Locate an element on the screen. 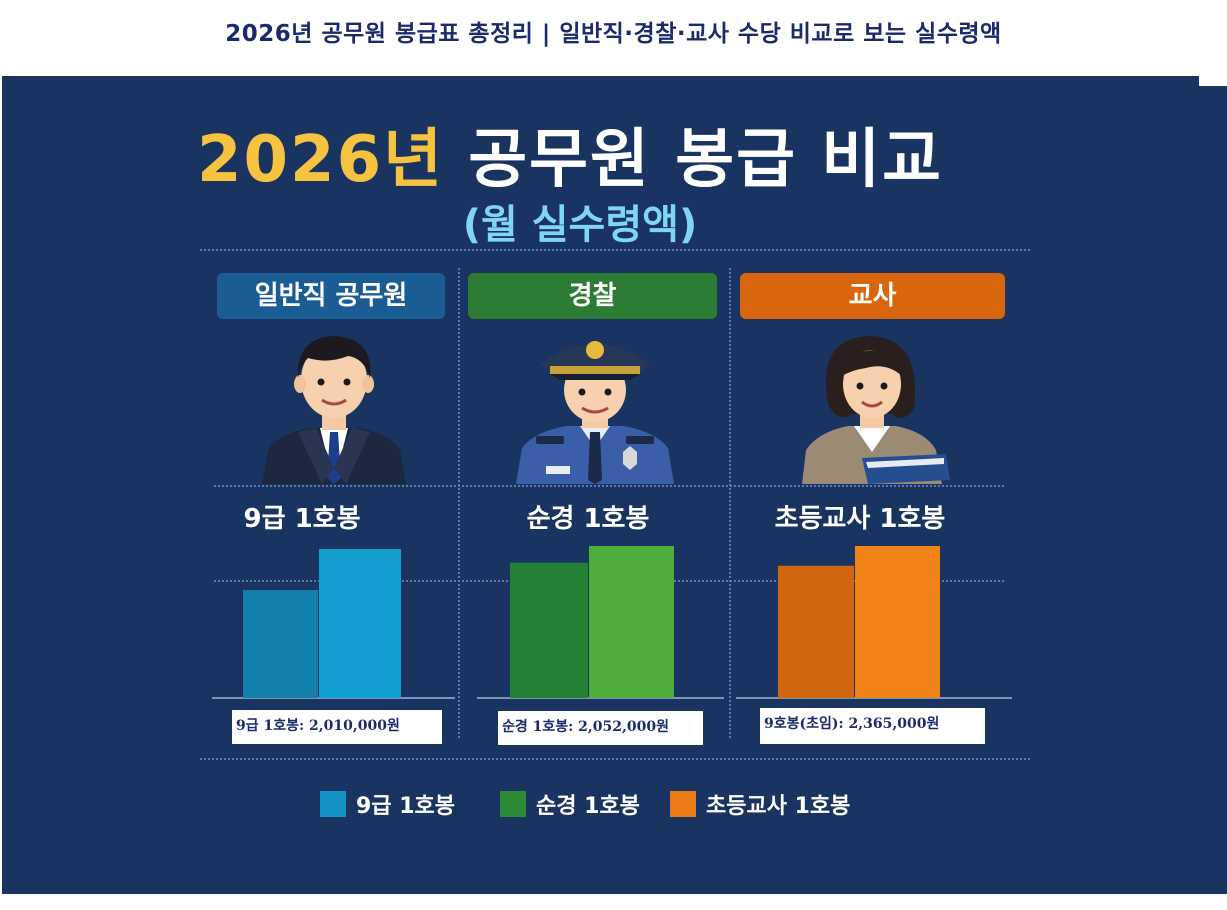 The image size is (1227, 910). value-police: 순경 1호봉: 2,052,000원 is located at coordinates (600, 728).